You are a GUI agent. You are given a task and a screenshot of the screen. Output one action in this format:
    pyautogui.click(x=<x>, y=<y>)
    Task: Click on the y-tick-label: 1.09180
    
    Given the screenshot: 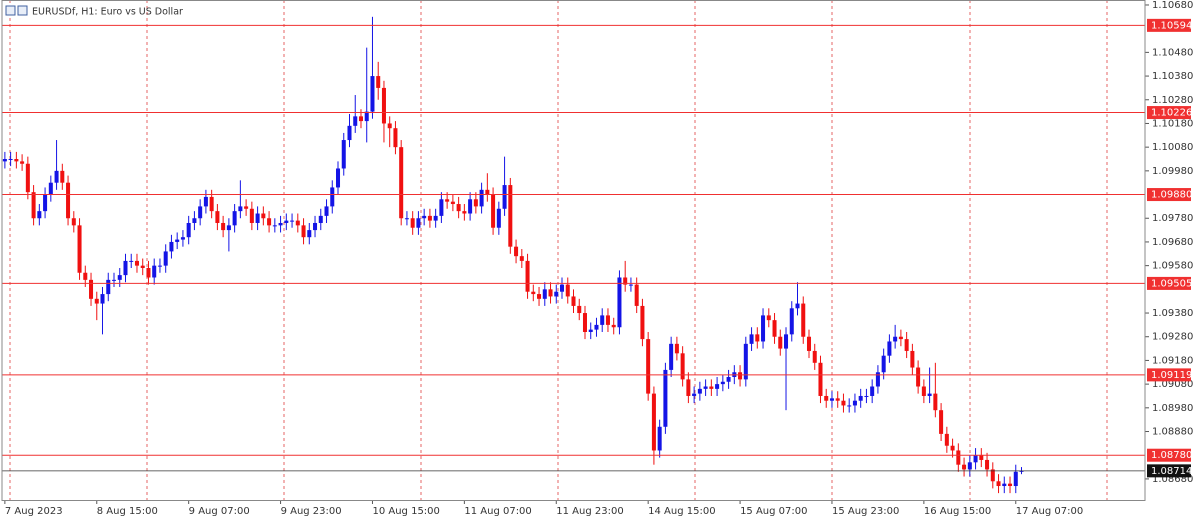 What is the action you would take?
    pyautogui.click(x=1172, y=360)
    